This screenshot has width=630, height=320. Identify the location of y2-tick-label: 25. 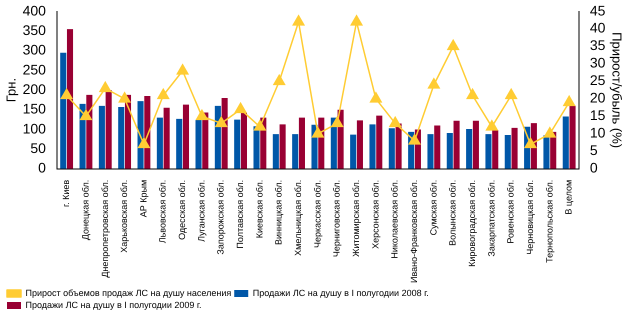
(598, 80).